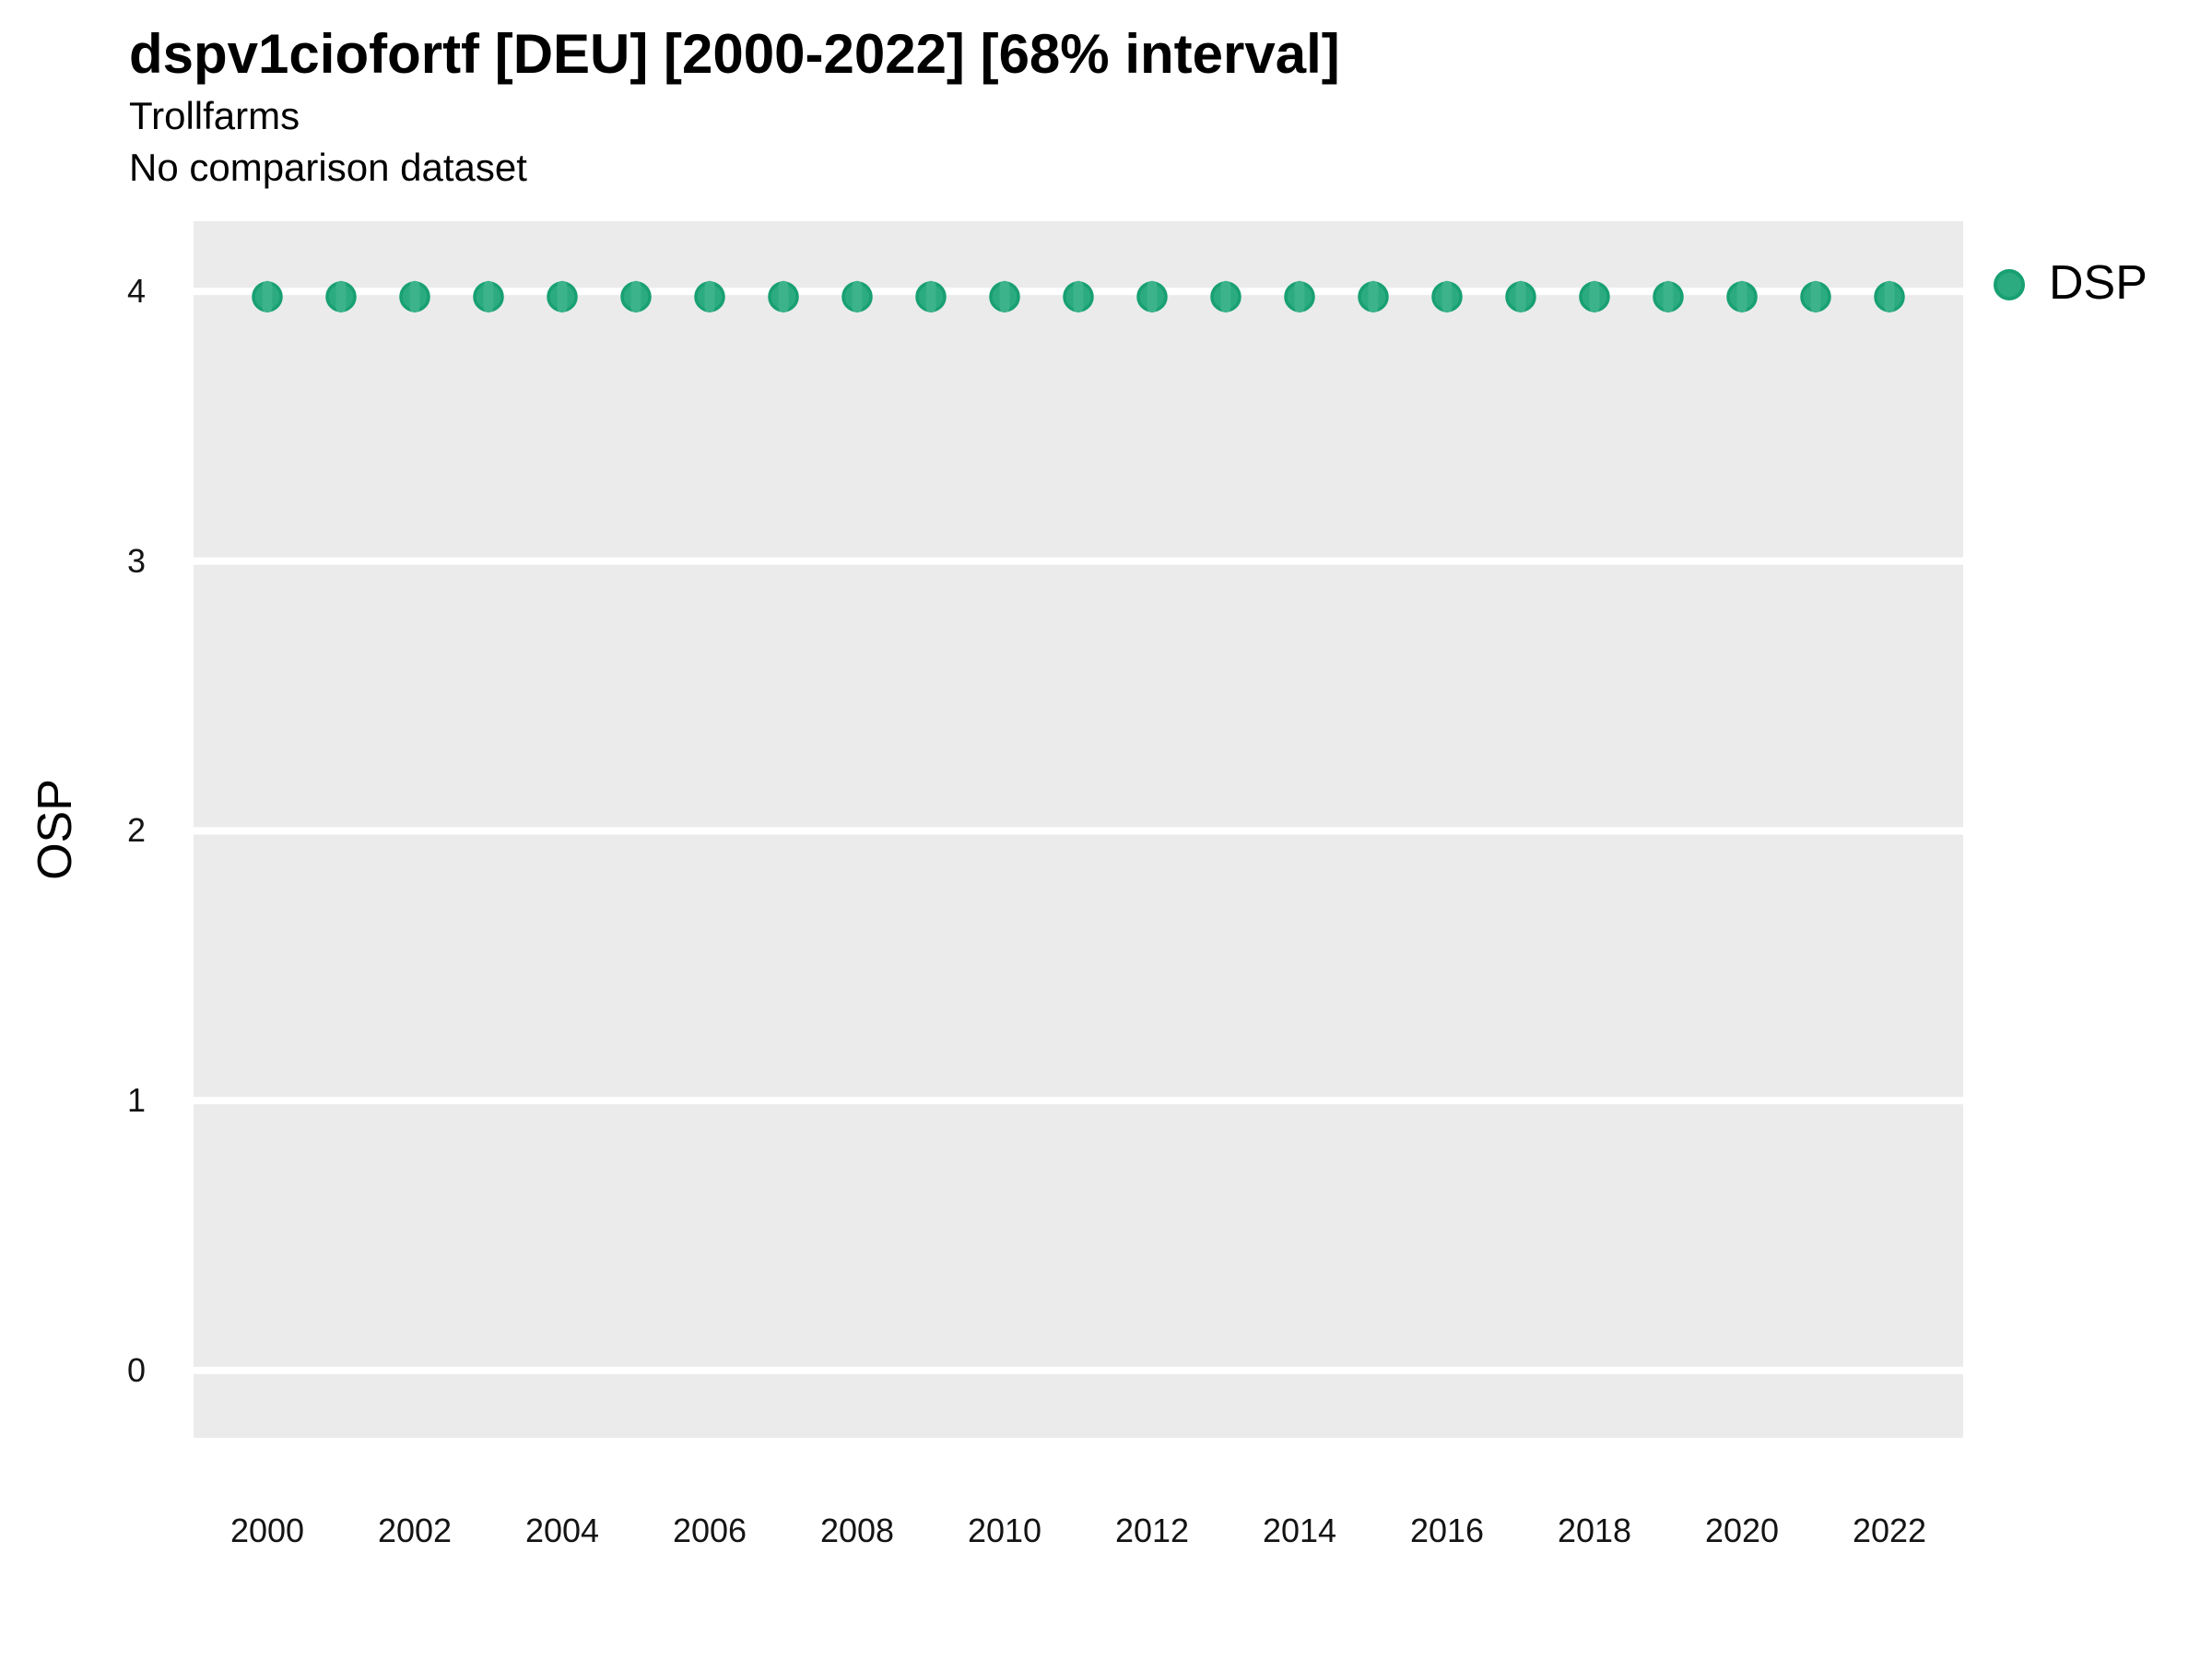 The image size is (2212, 1659). I want to click on chart-subtitle: Trollfarms, so click(214, 115).